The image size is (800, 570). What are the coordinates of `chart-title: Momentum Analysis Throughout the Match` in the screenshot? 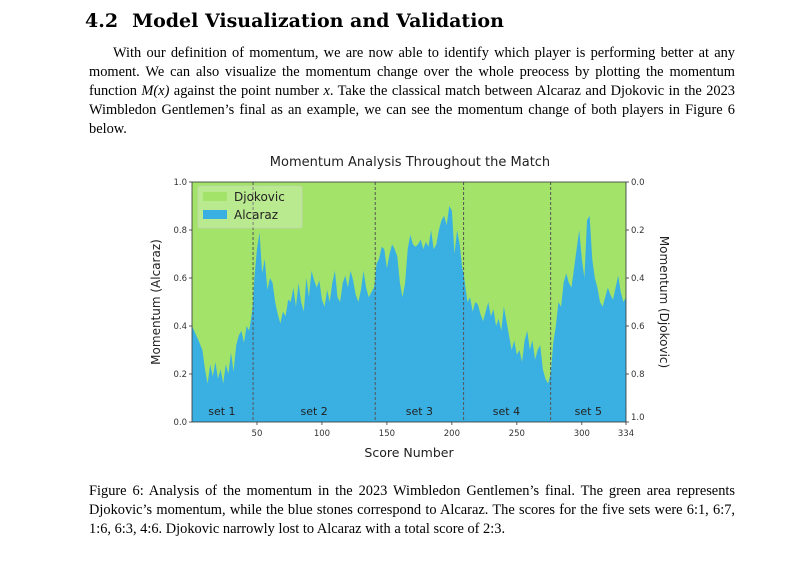 It's located at (410, 162).